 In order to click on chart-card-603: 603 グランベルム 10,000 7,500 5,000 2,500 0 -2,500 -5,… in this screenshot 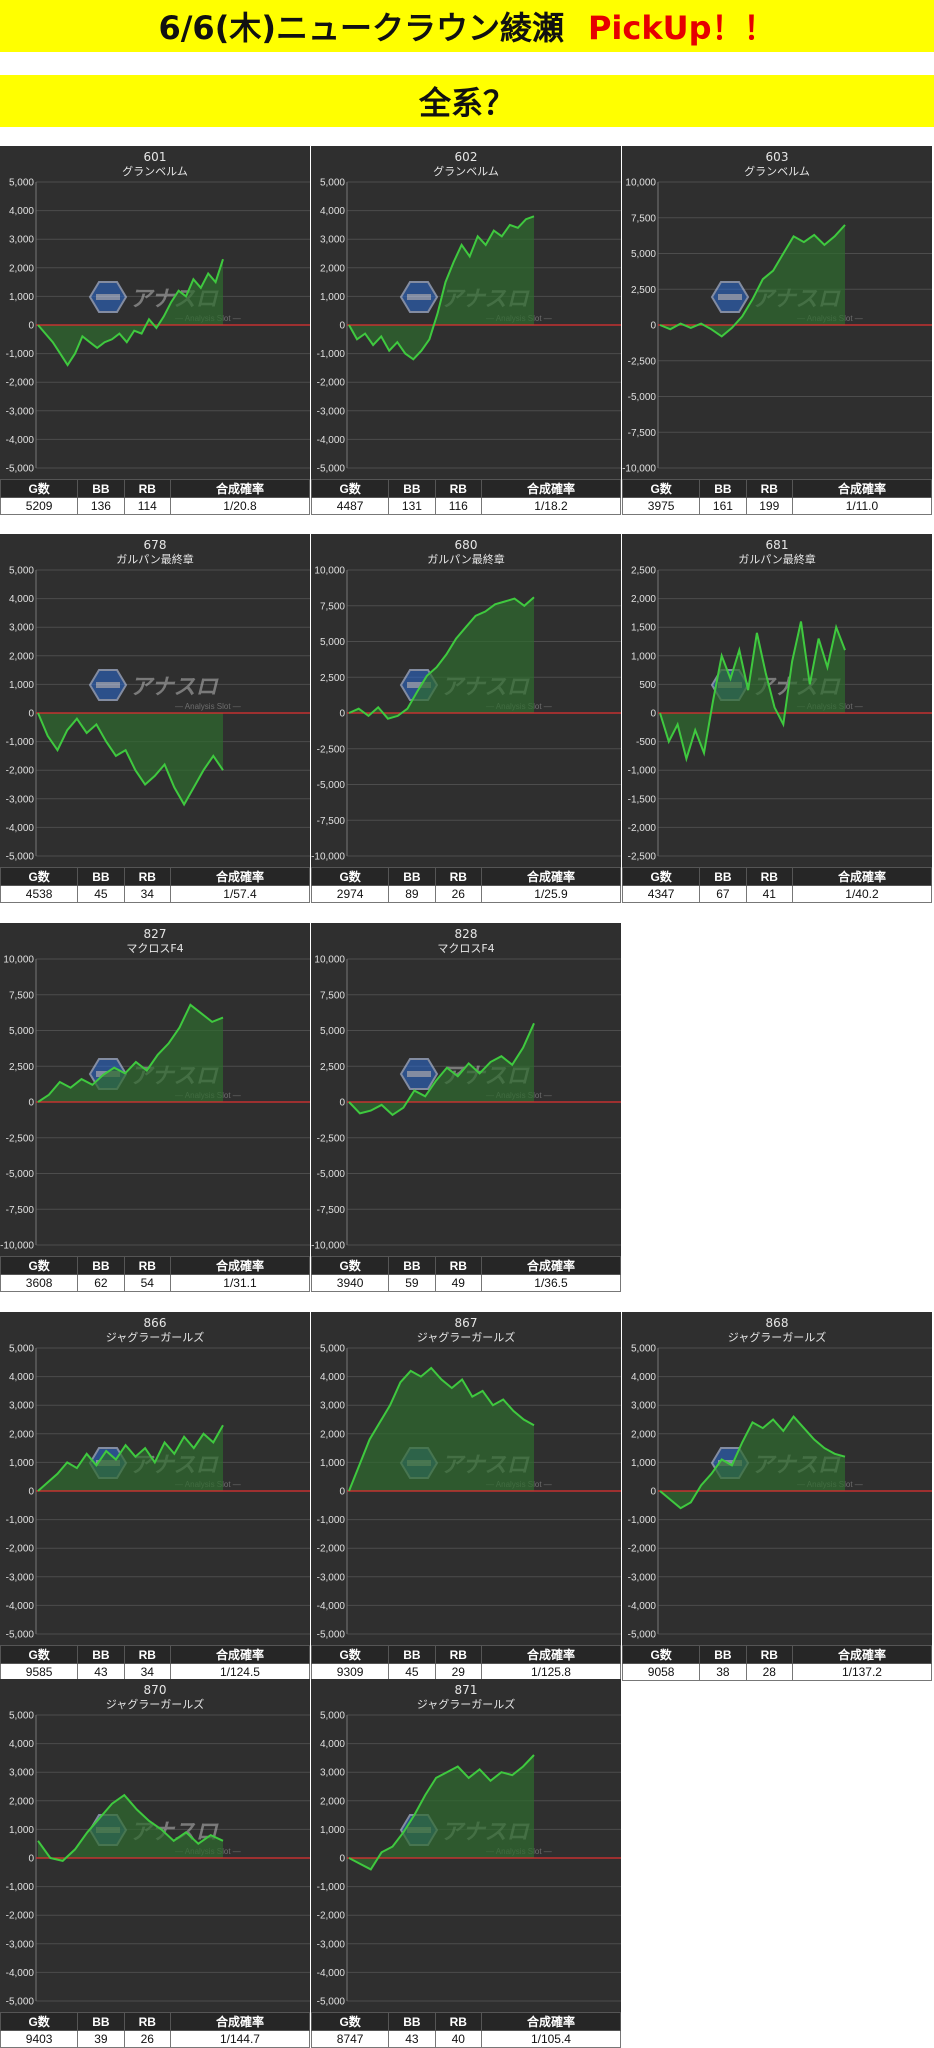, I will do `click(777, 330)`.